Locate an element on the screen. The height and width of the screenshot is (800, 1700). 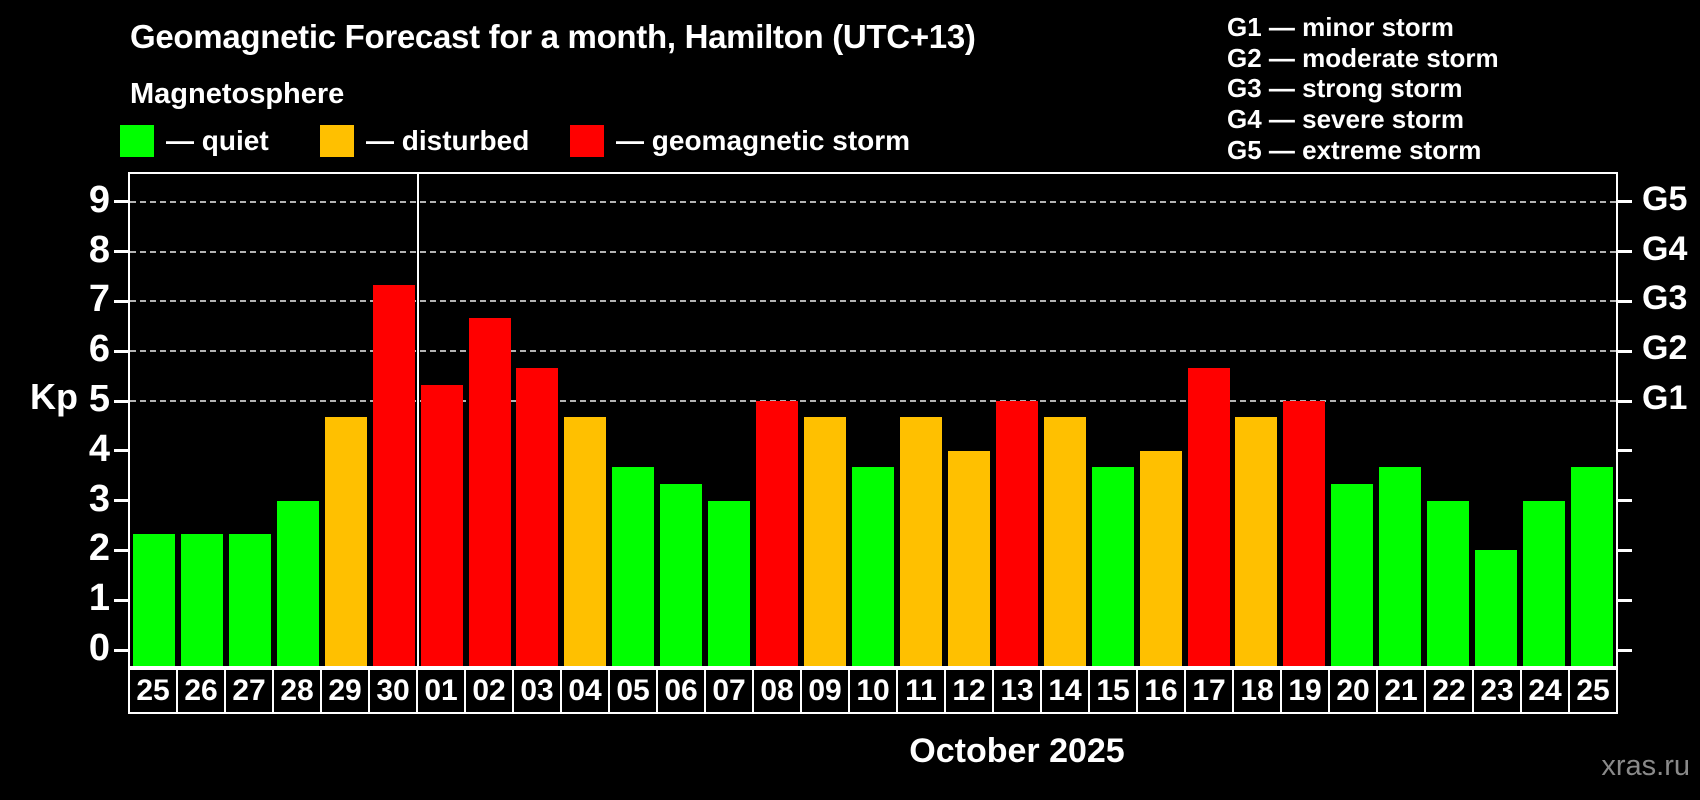
day-cell-prev-26: 26 is located at coordinates (201, 691).